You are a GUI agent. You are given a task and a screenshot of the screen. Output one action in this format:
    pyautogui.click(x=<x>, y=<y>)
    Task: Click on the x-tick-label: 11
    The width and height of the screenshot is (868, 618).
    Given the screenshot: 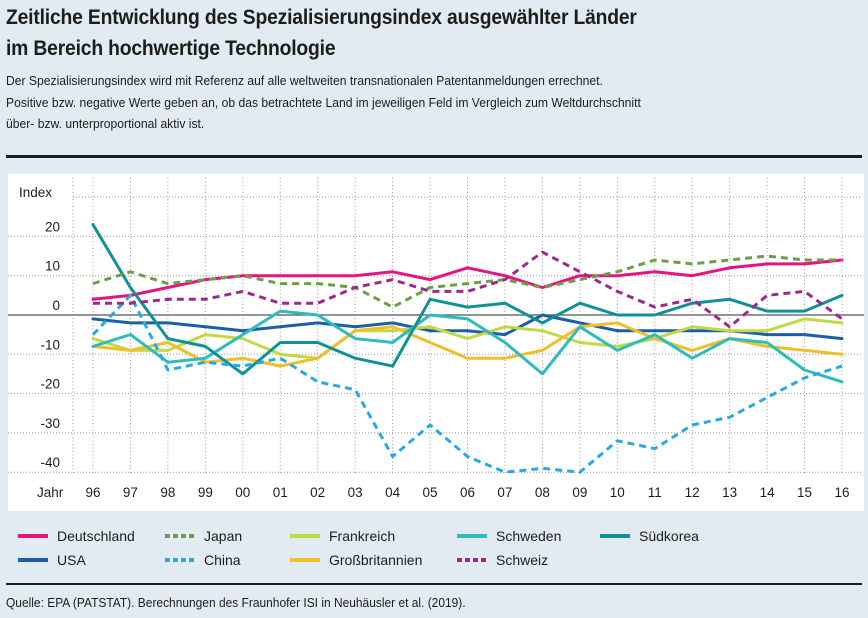 What is the action you would take?
    pyautogui.click(x=655, y=492)
    